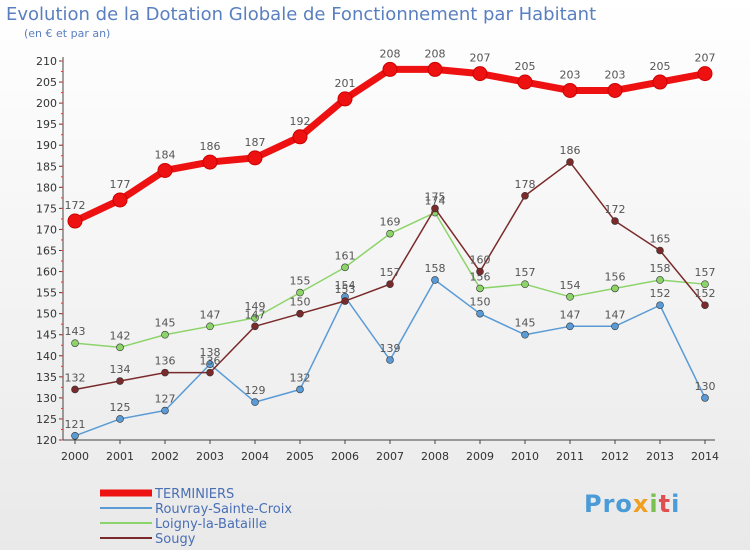 The image size is (750, 550). I want to click on data-label: 145, so click(525, 323).